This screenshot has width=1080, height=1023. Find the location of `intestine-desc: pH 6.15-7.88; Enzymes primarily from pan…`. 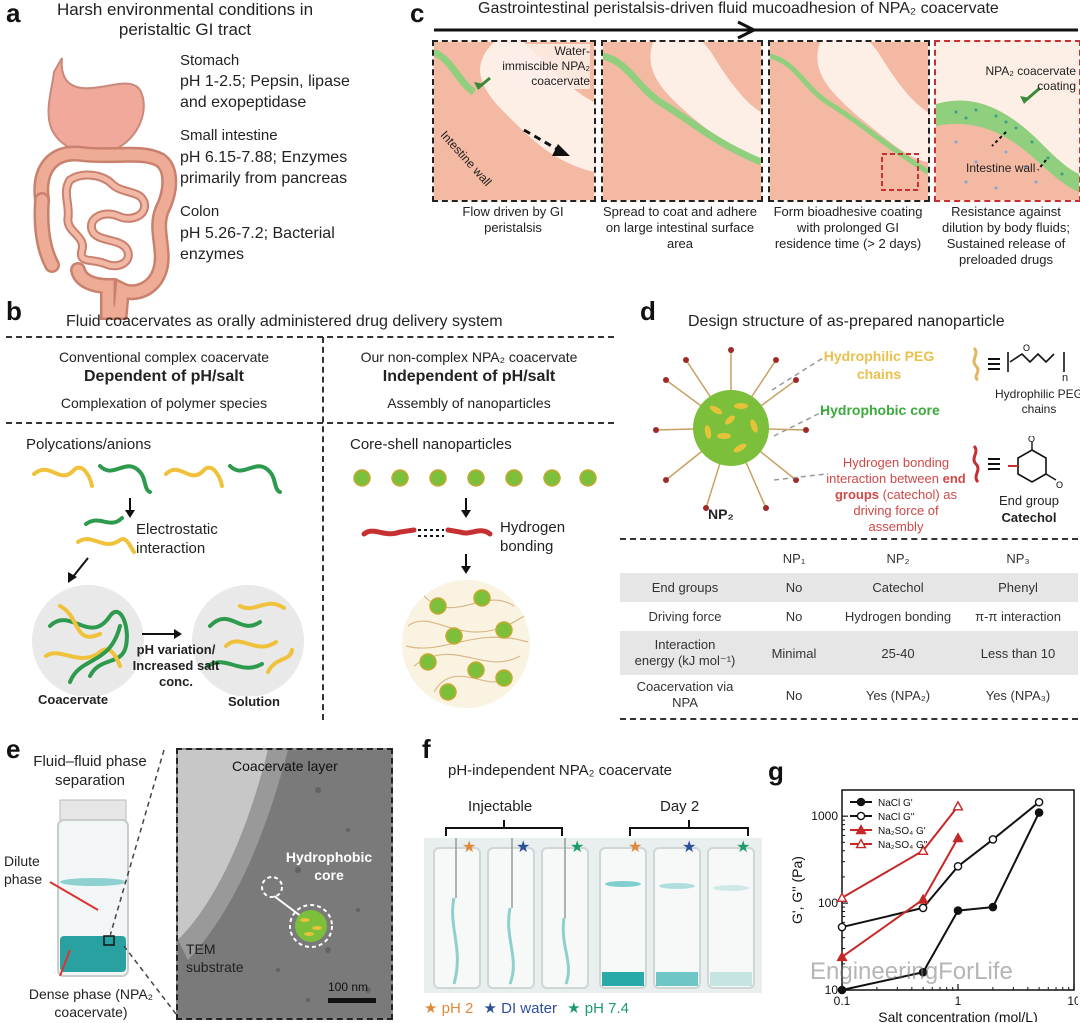

intestine-desc: pH 6.15-7.88; Enzymes primarily from pan… is located at coordinates (264, 168).